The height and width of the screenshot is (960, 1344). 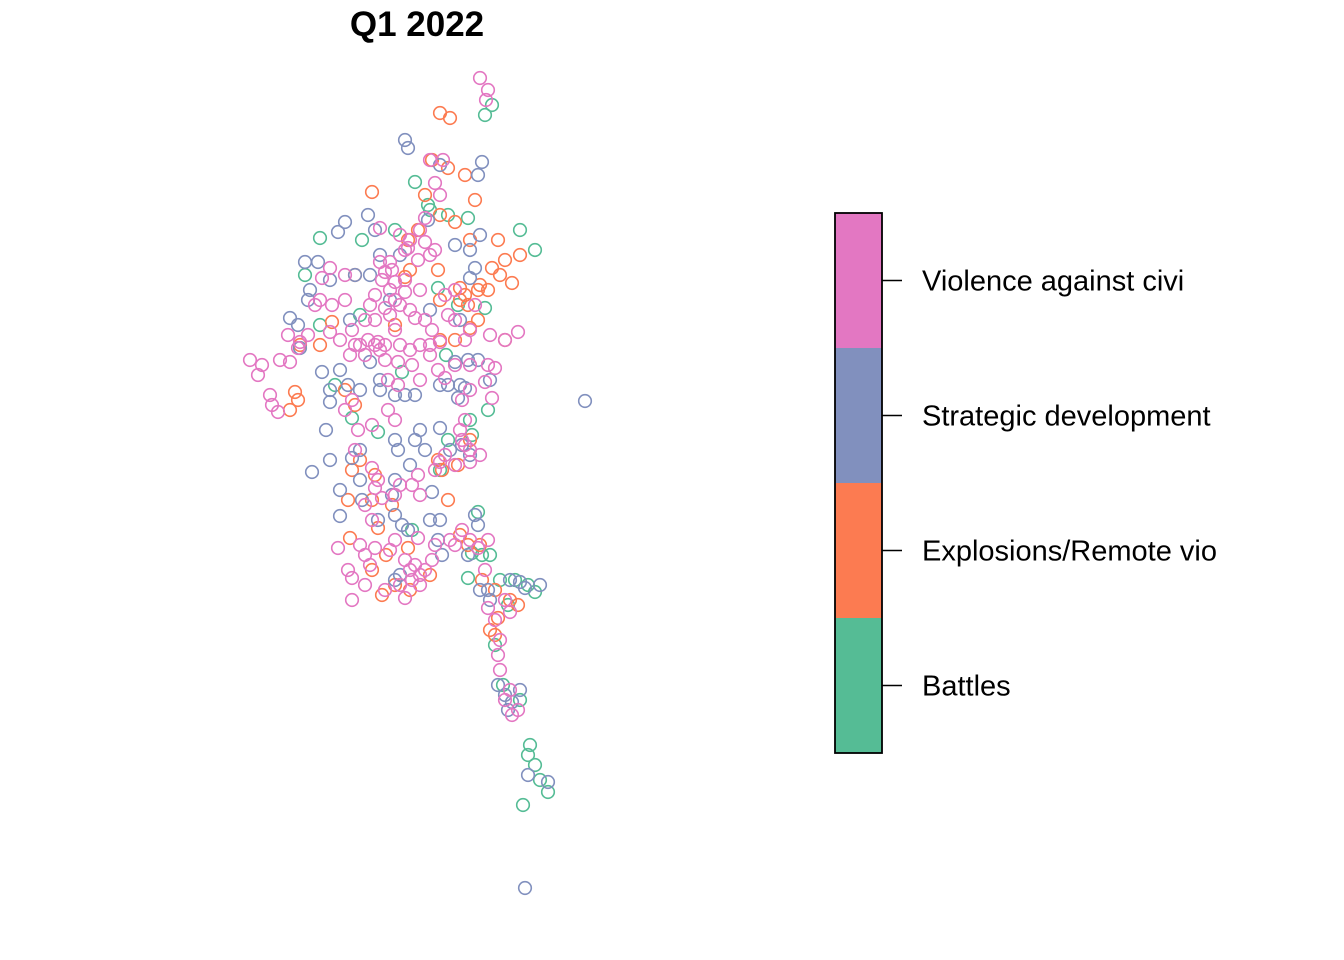 What do you see at coordinates (1066, 417) in the screenshot?
I see `legend-label: Strategic development` at bounding box center [1066, 417].